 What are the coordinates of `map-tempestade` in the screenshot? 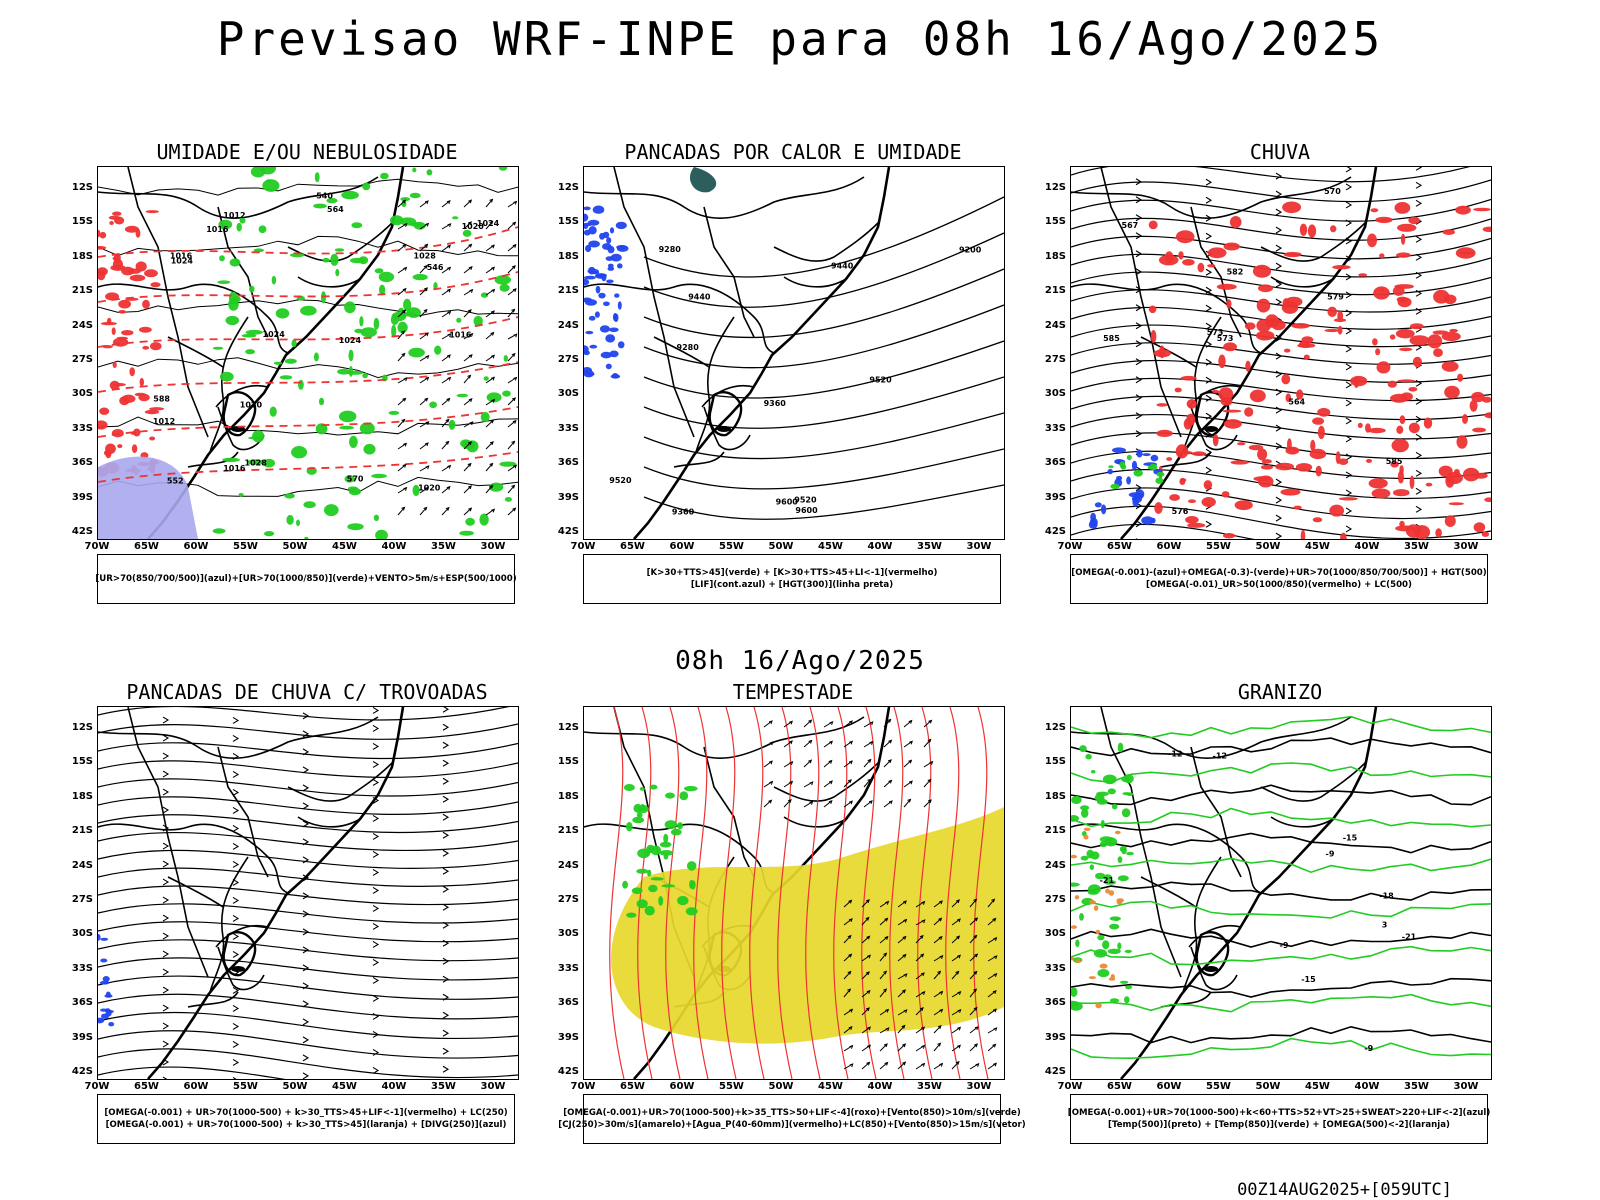 It's located at (794, 893).